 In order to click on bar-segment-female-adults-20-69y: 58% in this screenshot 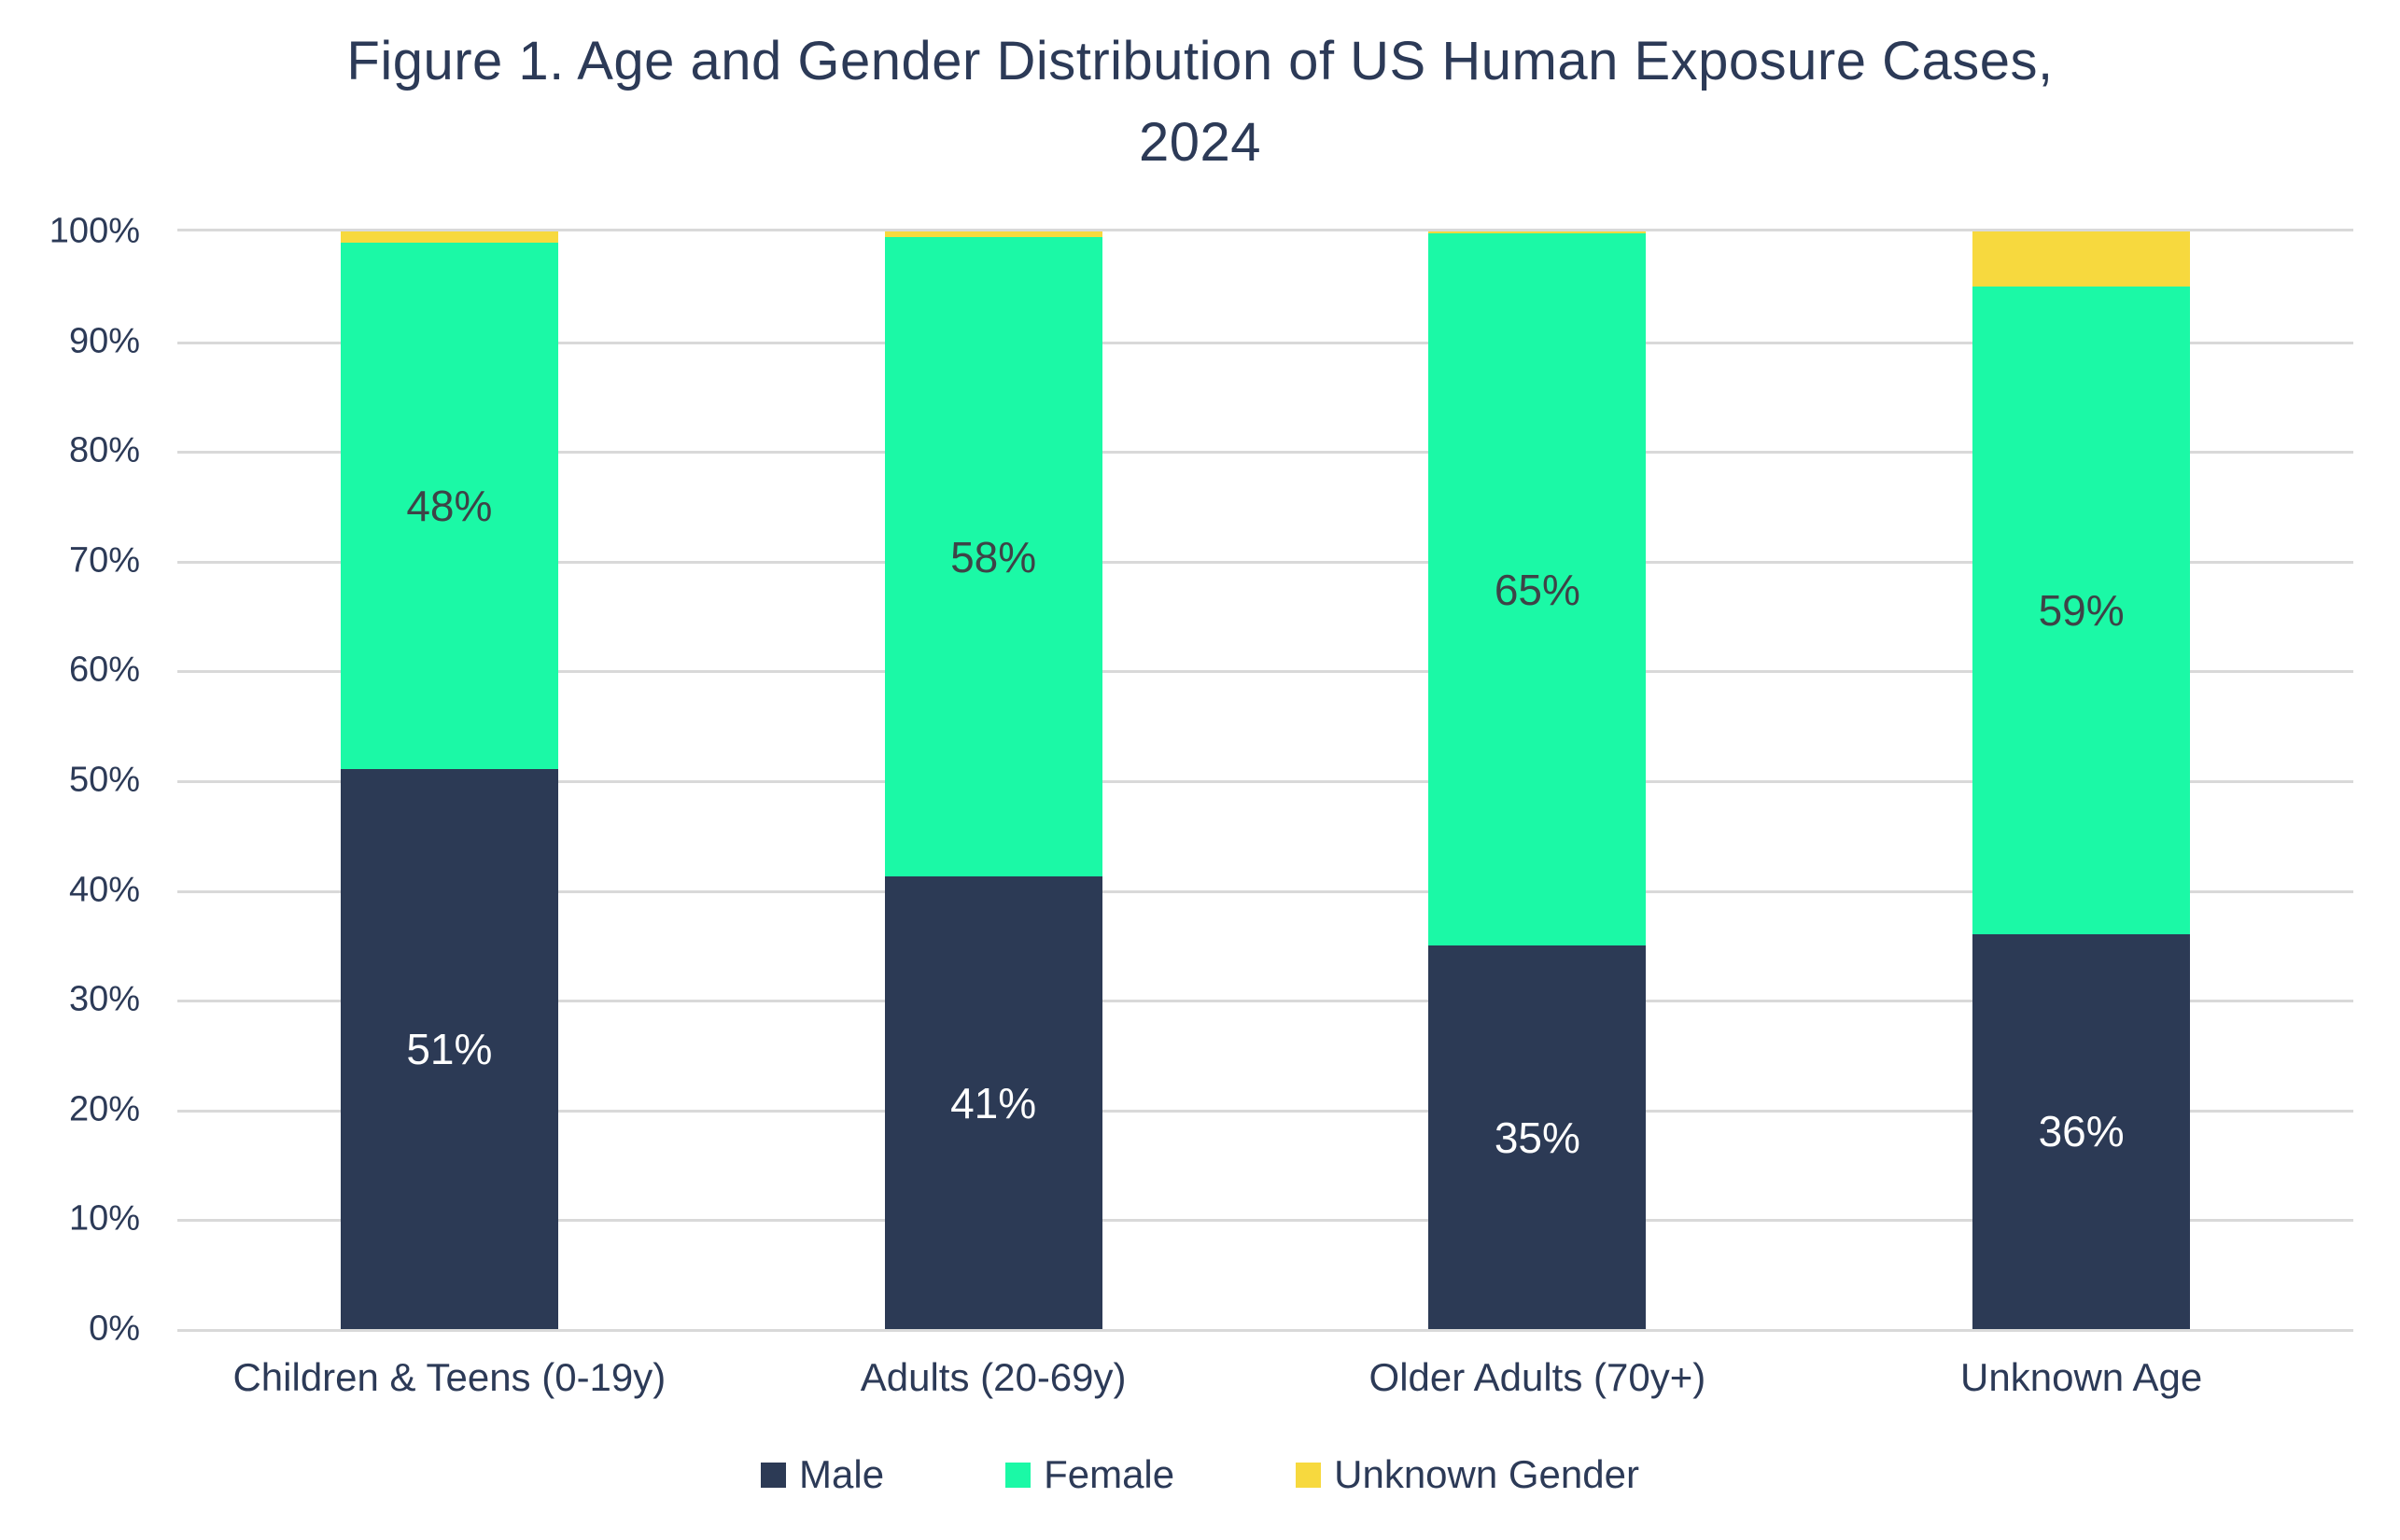, I will do `click(993, 556)`.